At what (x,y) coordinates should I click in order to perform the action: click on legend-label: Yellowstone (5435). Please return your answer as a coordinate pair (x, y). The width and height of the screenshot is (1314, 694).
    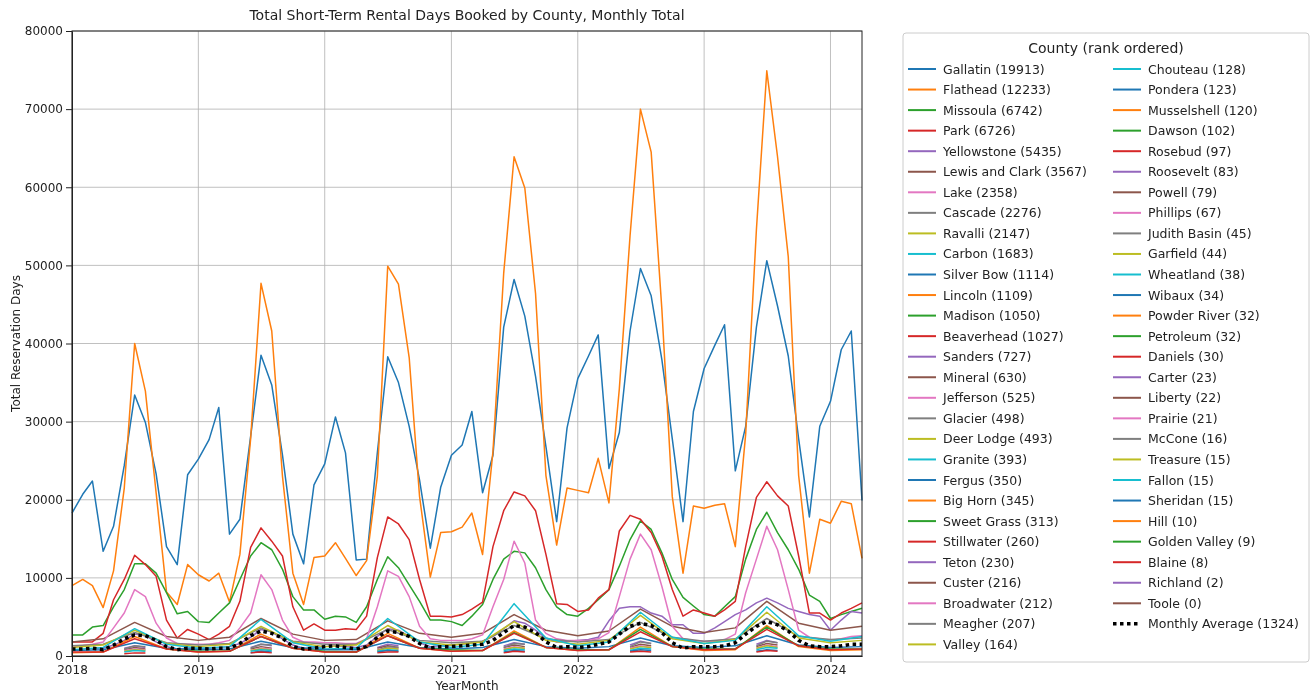
    Looking at the image, I should click on (1002, 151).